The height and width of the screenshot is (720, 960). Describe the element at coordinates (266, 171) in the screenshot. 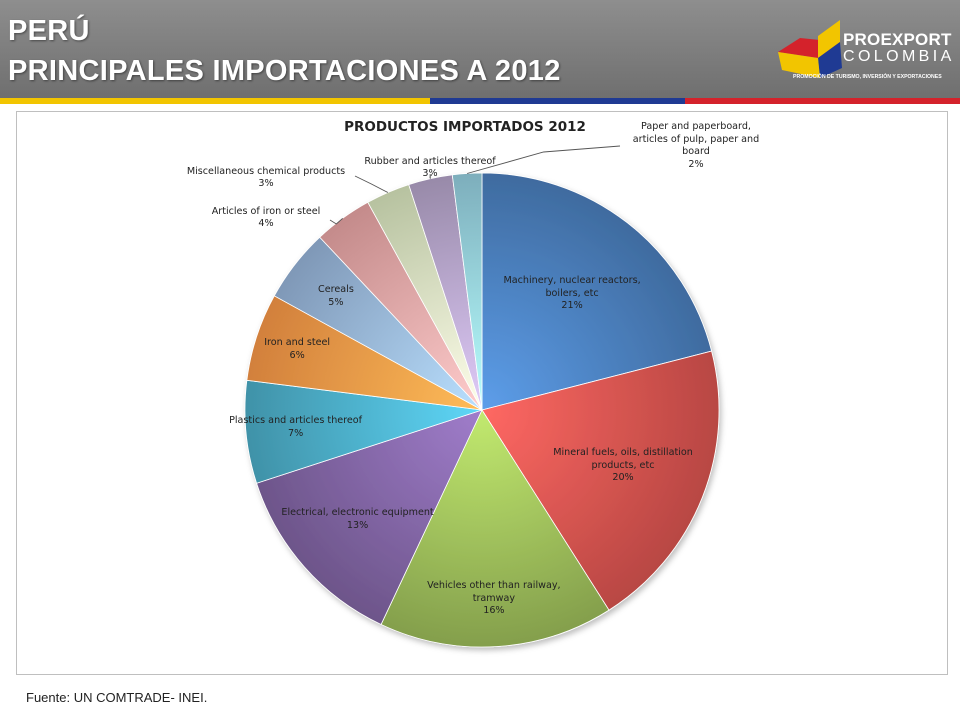

I see `slice-name-line: Miscellaneous chemical products` at that location.